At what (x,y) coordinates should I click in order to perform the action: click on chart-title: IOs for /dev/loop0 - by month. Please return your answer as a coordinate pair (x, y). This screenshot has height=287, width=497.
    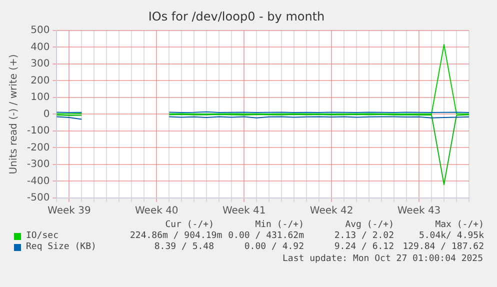
    Looking at the image, I should click on (236, 16).